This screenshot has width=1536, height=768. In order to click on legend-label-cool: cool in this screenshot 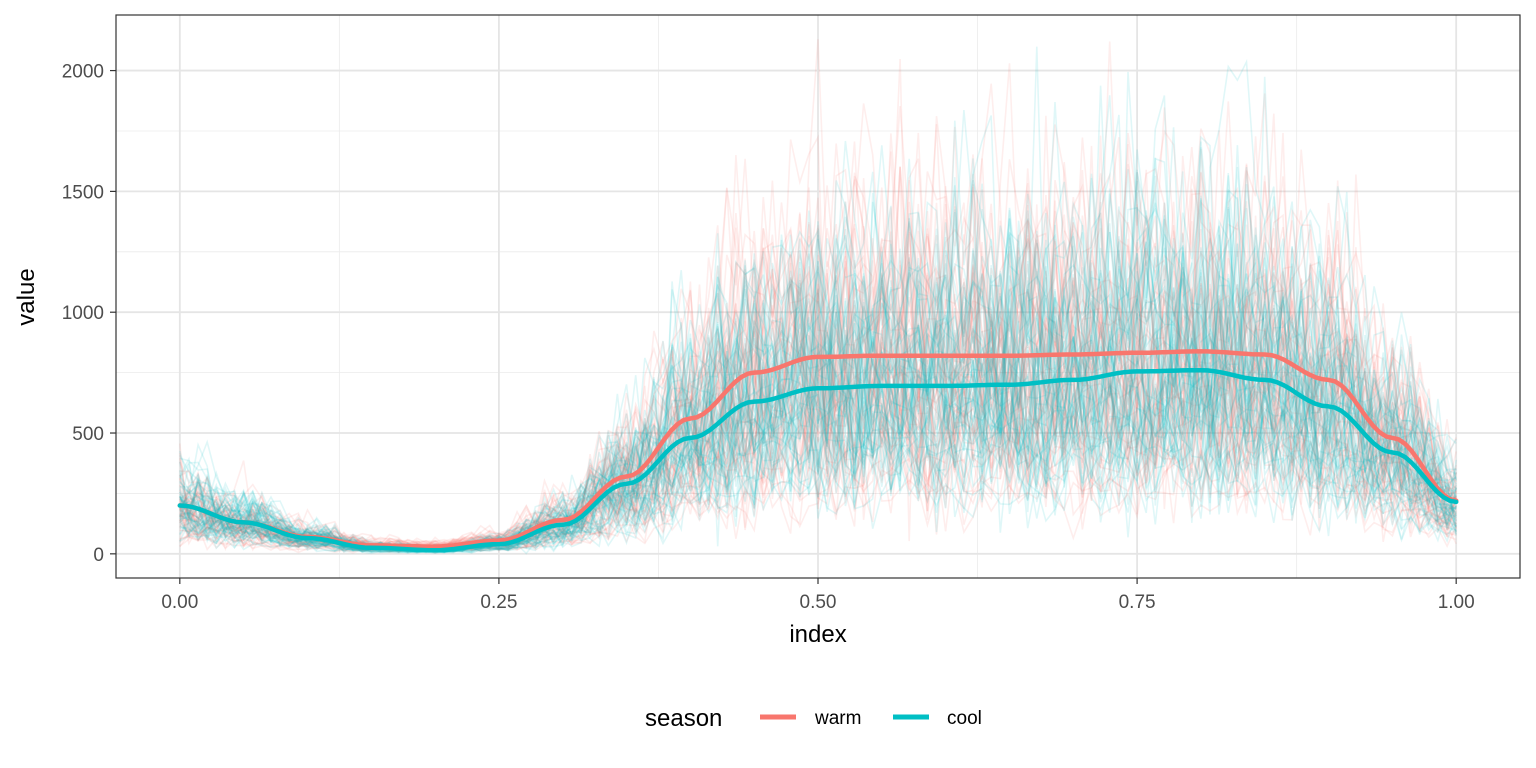, I will do `click(964, 718)`.